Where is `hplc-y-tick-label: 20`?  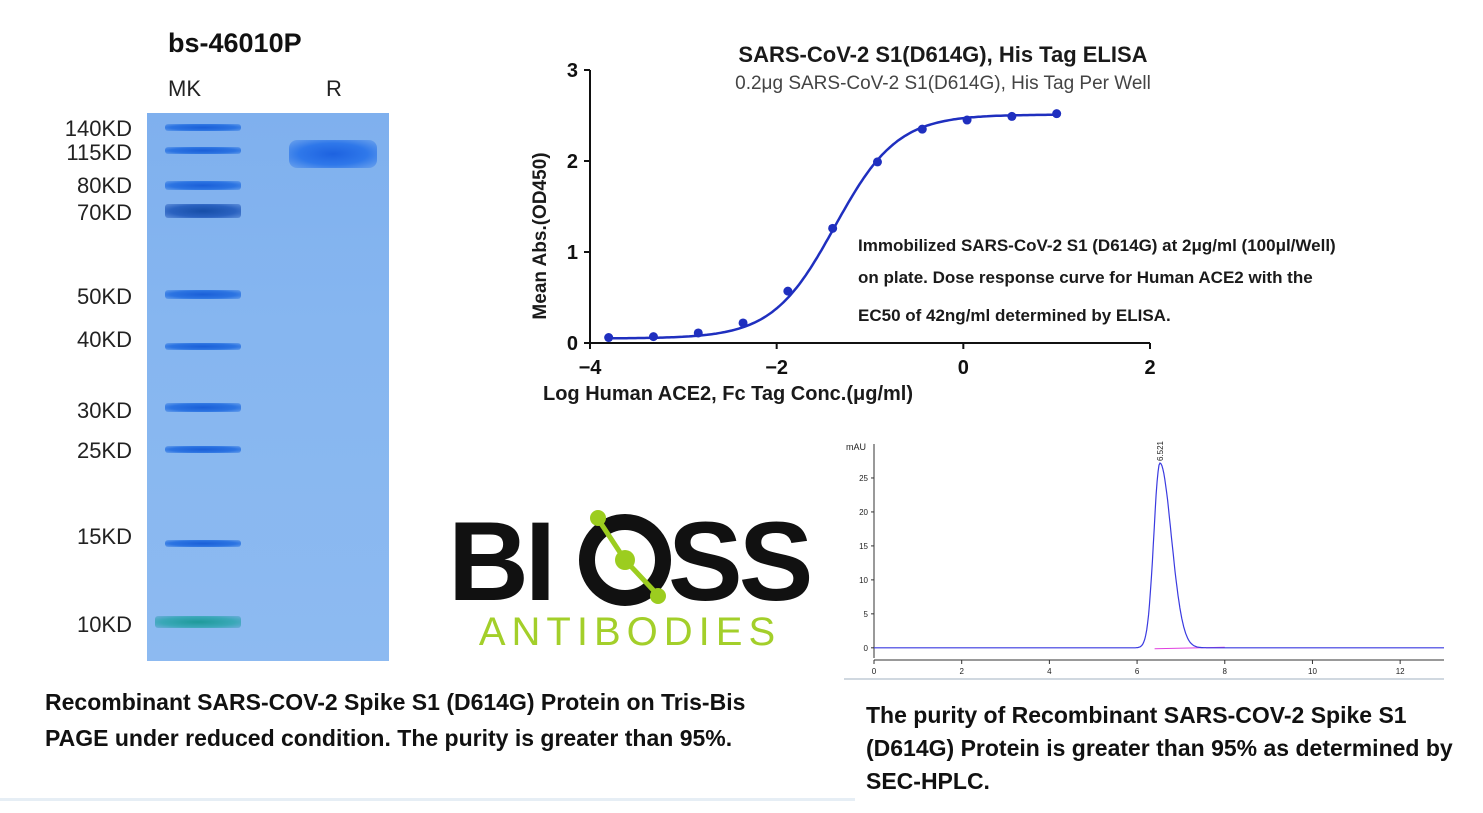 hplc-y-tick-label: 20 is located at coordinates (863, 512).